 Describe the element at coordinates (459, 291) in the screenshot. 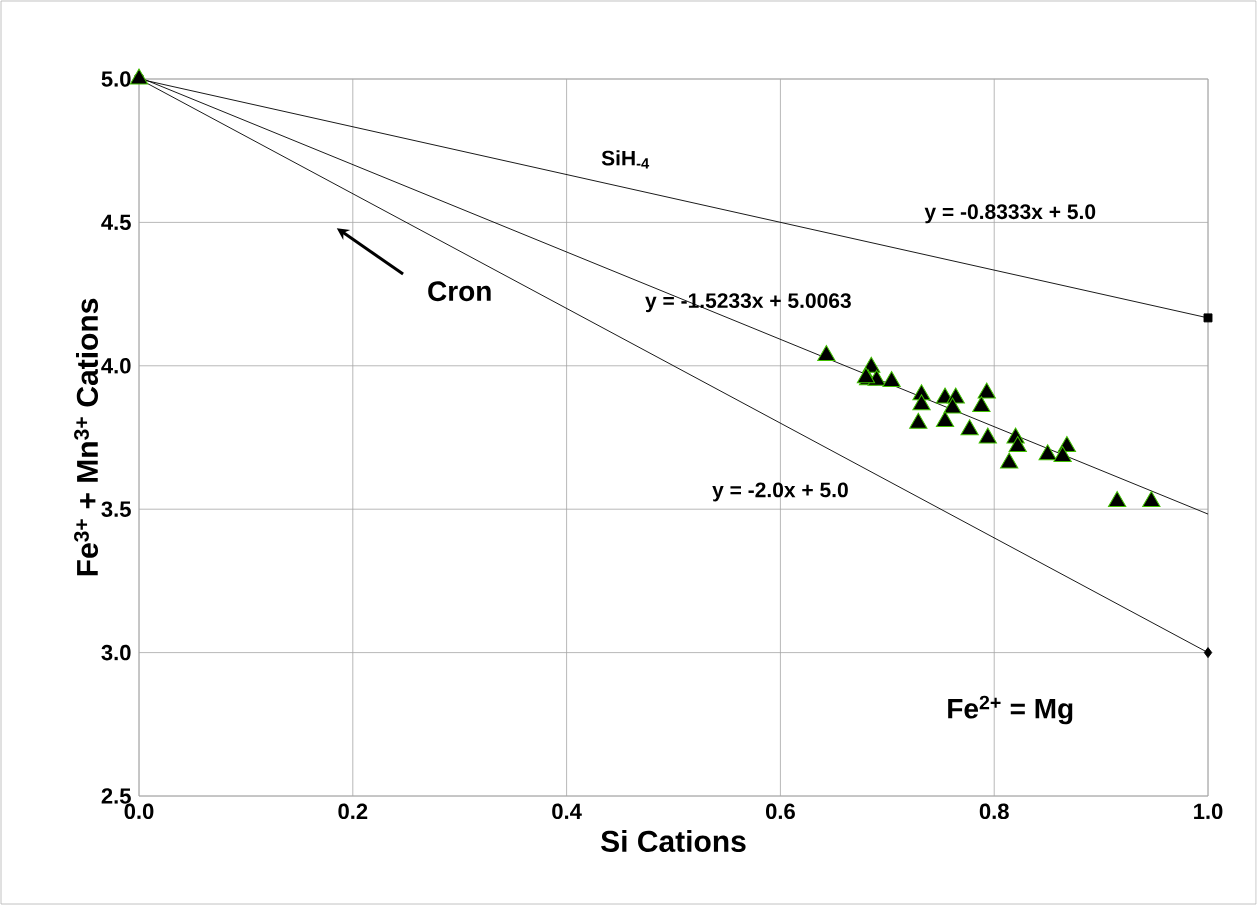

I see `annotation: Cron` at that location.